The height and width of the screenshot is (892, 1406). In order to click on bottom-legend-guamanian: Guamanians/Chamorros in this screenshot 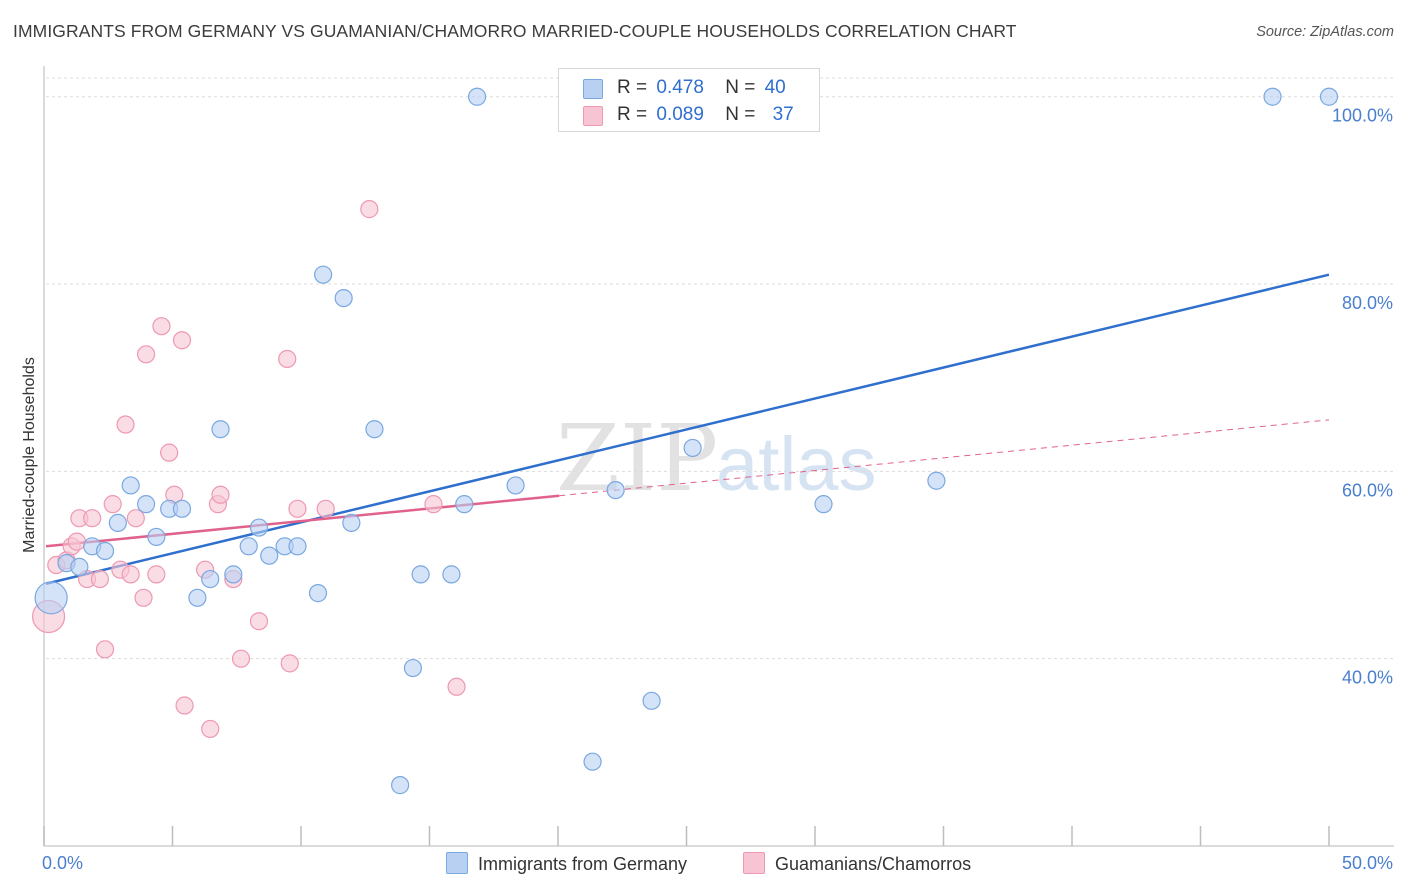, I will do `click(857, 863)`.